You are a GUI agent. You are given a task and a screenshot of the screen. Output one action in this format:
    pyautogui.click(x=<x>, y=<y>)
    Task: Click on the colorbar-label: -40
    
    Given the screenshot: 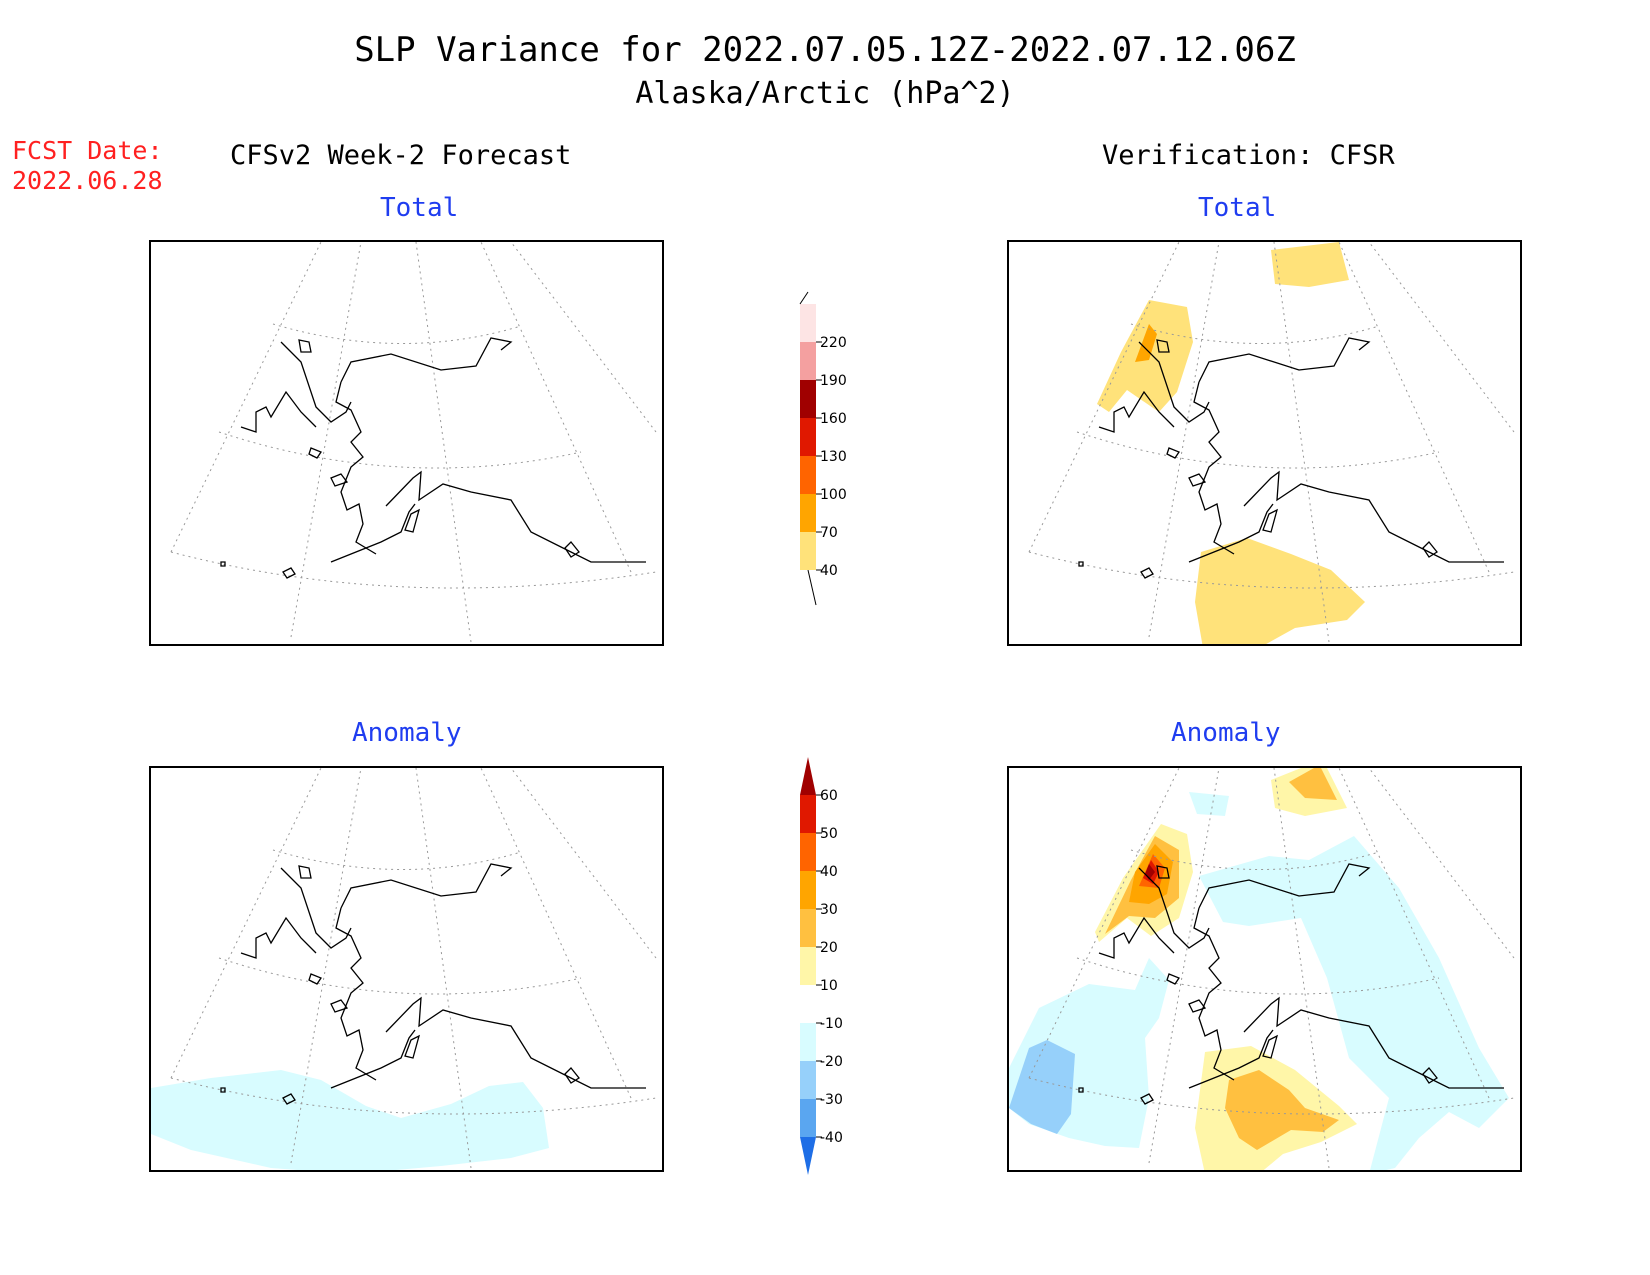 What is the action you would take?
    pyautogui.click(x=831, y=1138)
    